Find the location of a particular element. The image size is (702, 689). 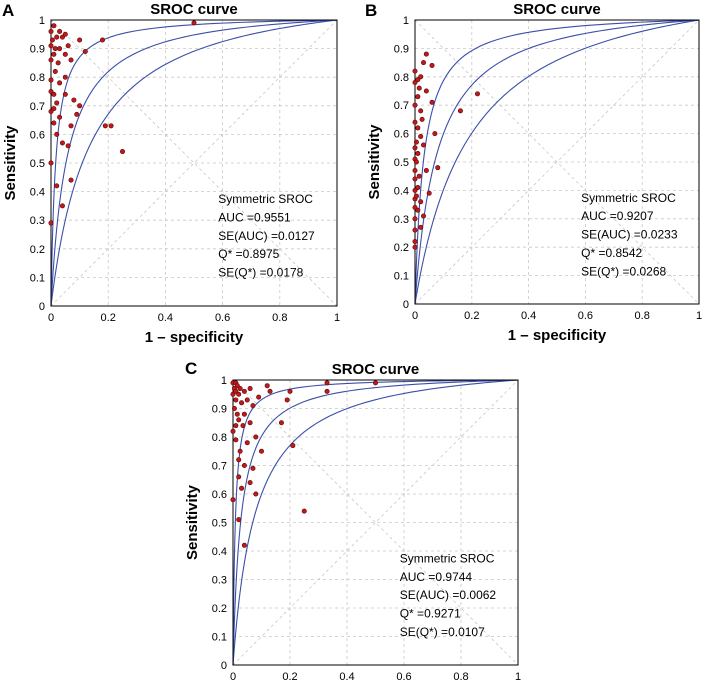

stat-line: SE(Q*) =0.0178 is located at coordinates (260, 273).